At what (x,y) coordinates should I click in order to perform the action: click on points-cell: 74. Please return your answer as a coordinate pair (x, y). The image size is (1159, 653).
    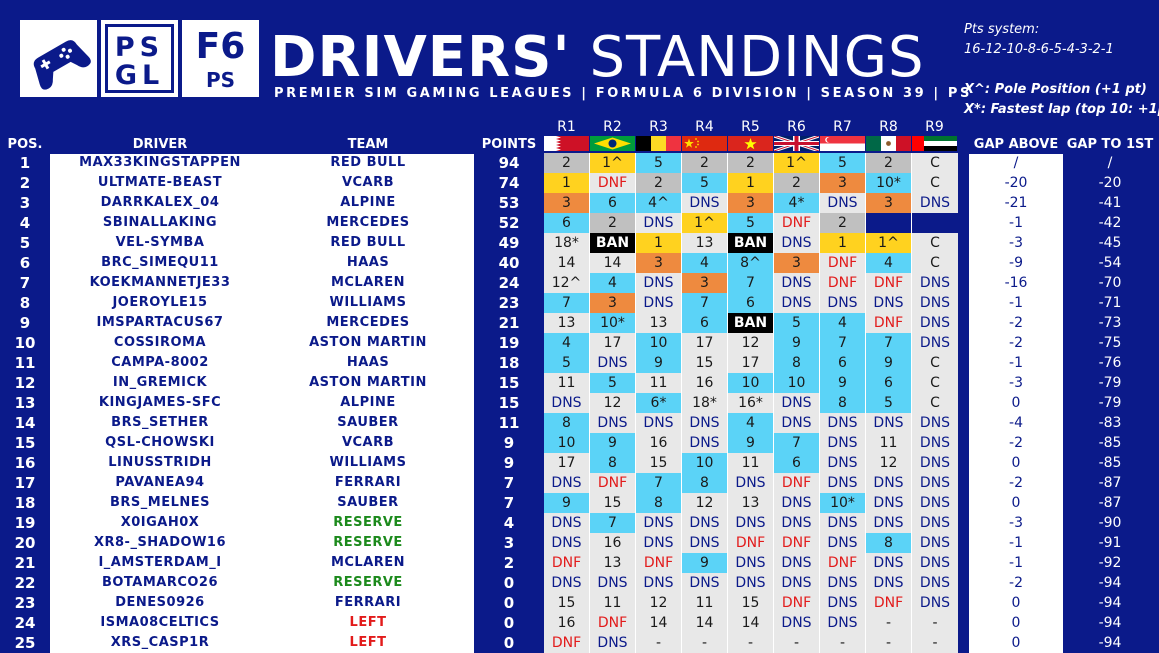
    Looking at the image, I should click on (509, 183).